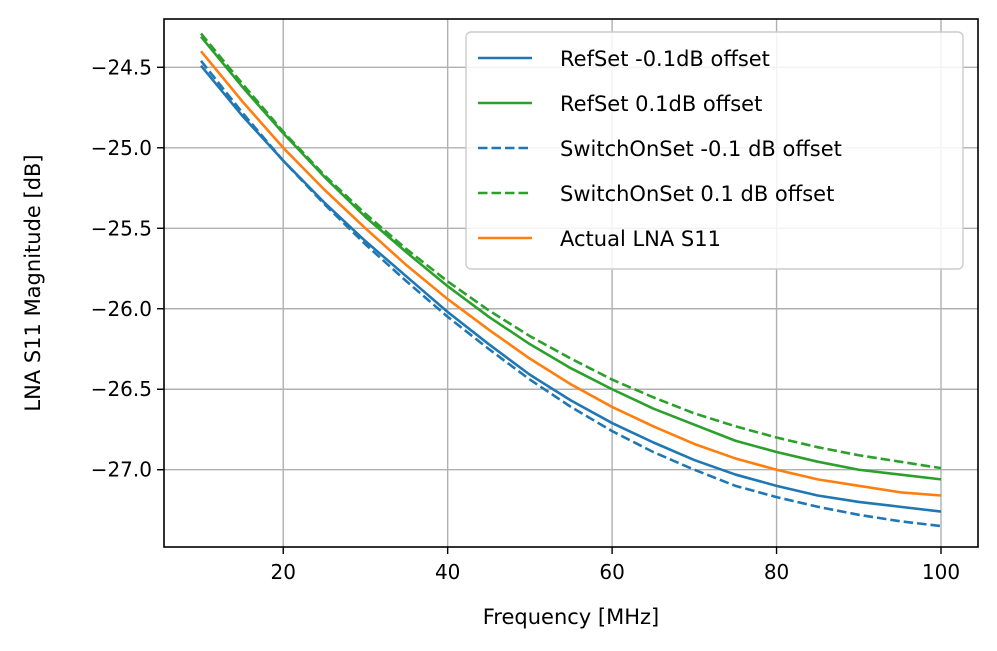  Describe the element at coordinates (282, 572) in the screenshot. I see `x-tick-label: 20` at that location.